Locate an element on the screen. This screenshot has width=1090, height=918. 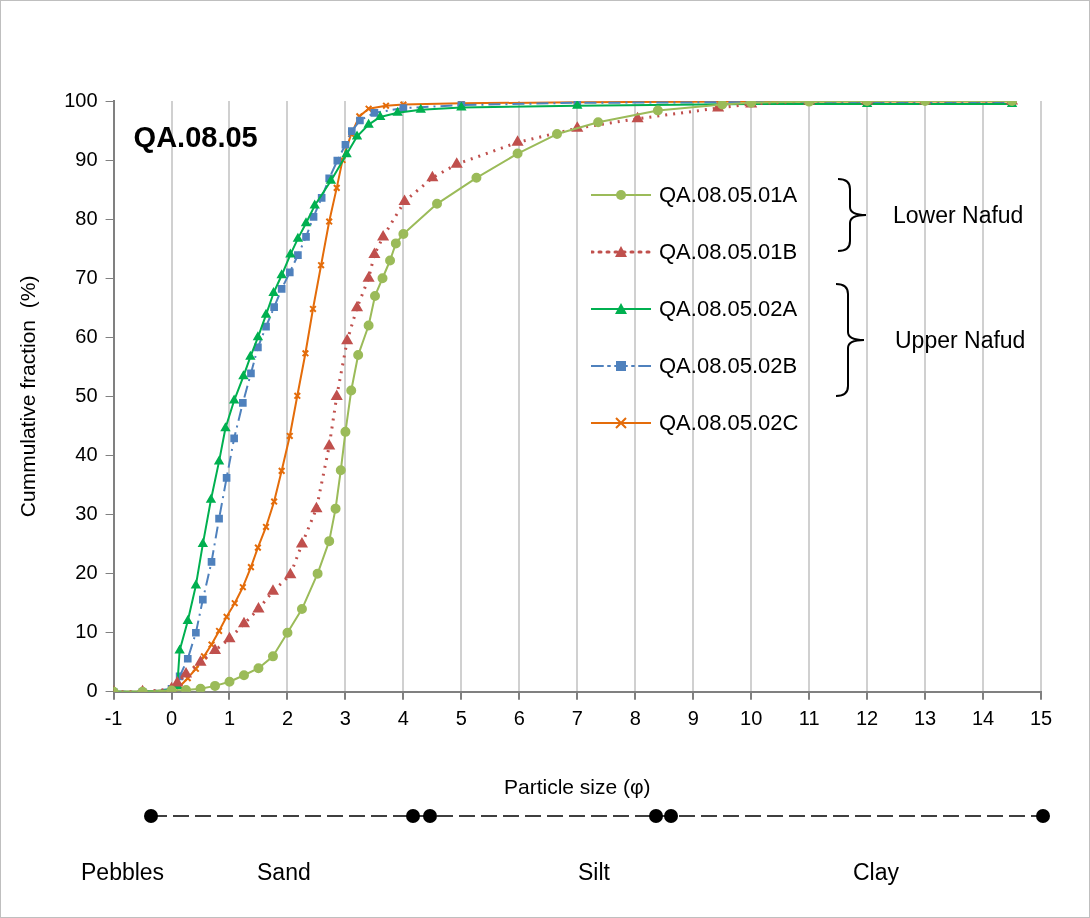
x-tick-label: 15 is located at coordinates (1041, 718).